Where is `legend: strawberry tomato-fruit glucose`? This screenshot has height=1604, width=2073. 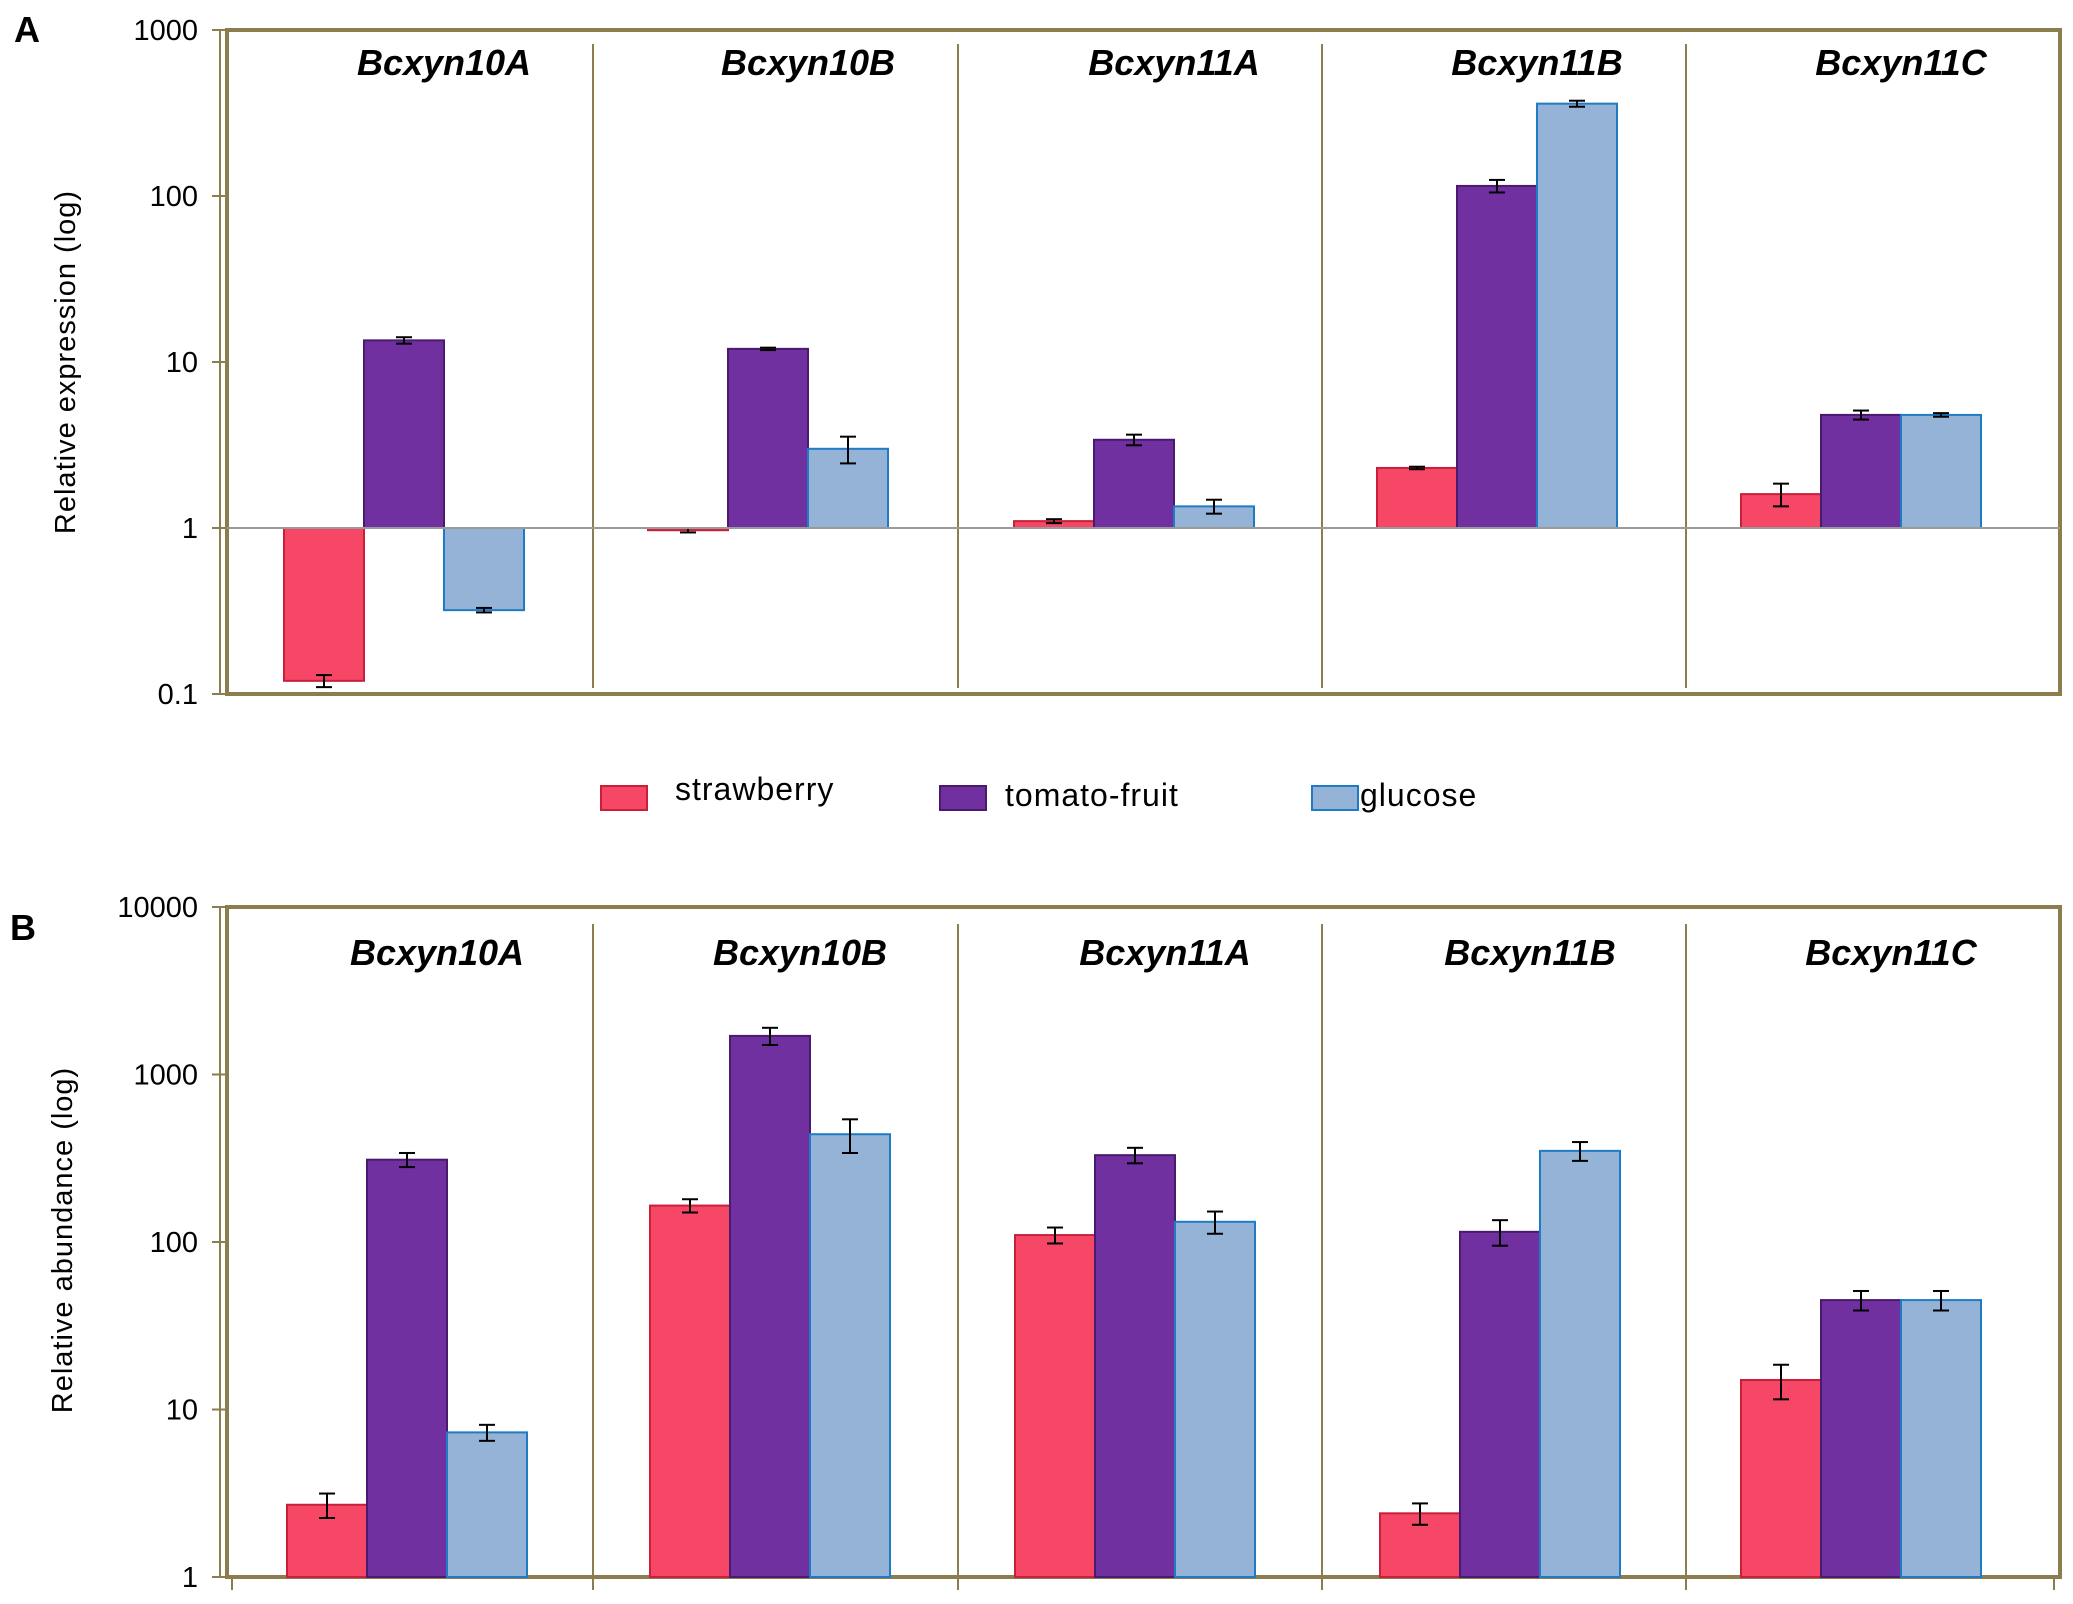
legend: strawberry tomato-fruit glucose is located at coordinates (1038, 792).